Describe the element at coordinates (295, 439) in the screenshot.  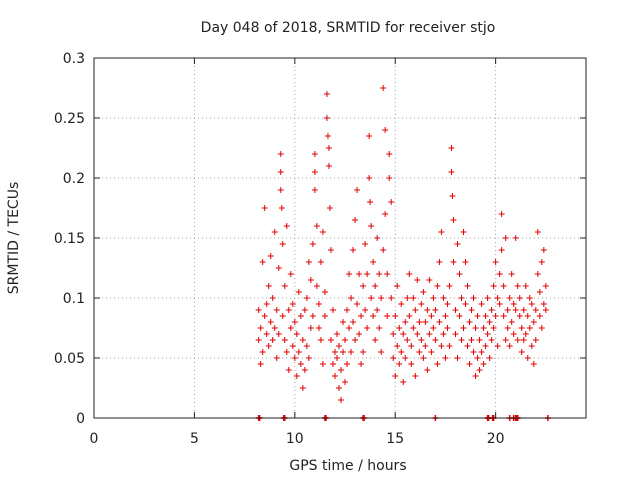
I see `x-tick-label: 10` at that location.